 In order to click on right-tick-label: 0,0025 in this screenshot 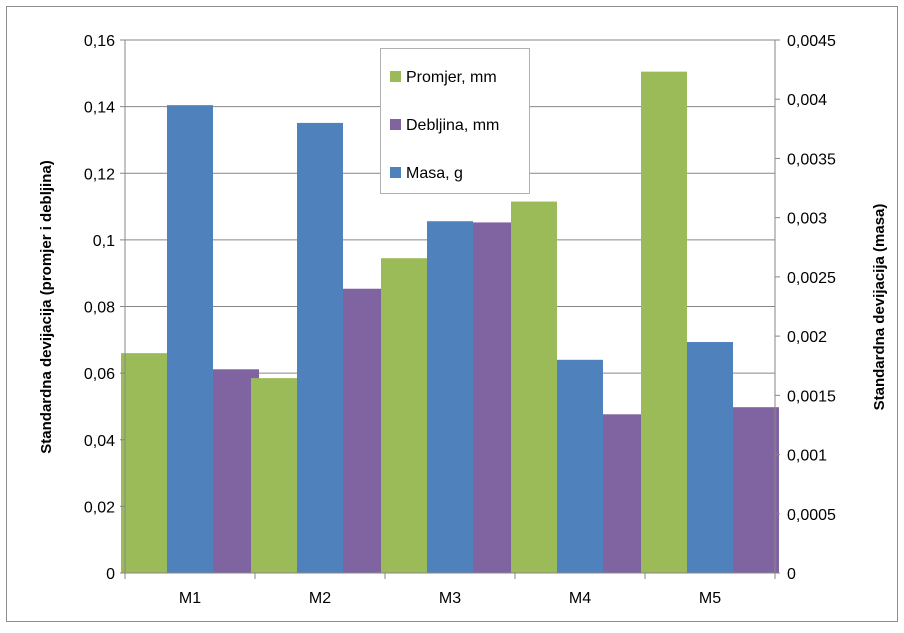, I will do `click(811, 278)`.